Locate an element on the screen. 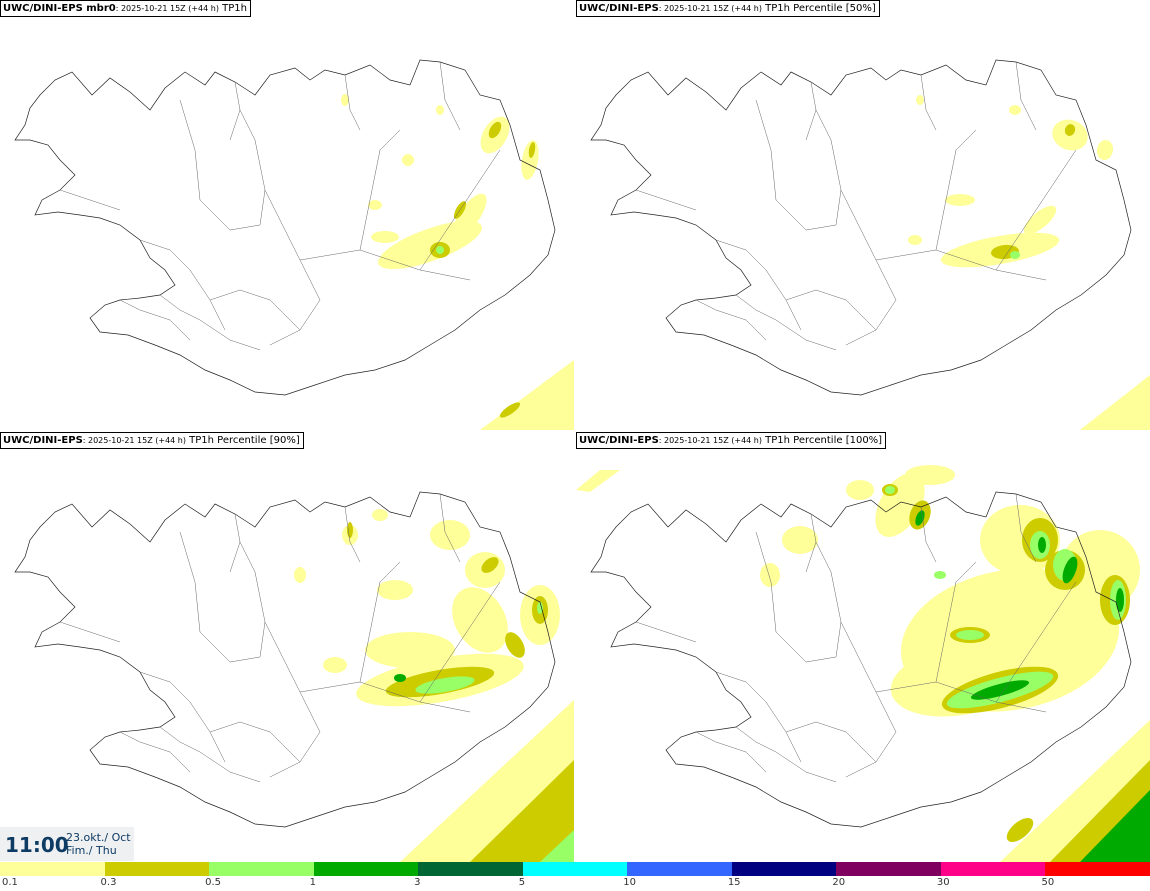  colorbar-tick-label: 10 is located at coordinates (629, 882).